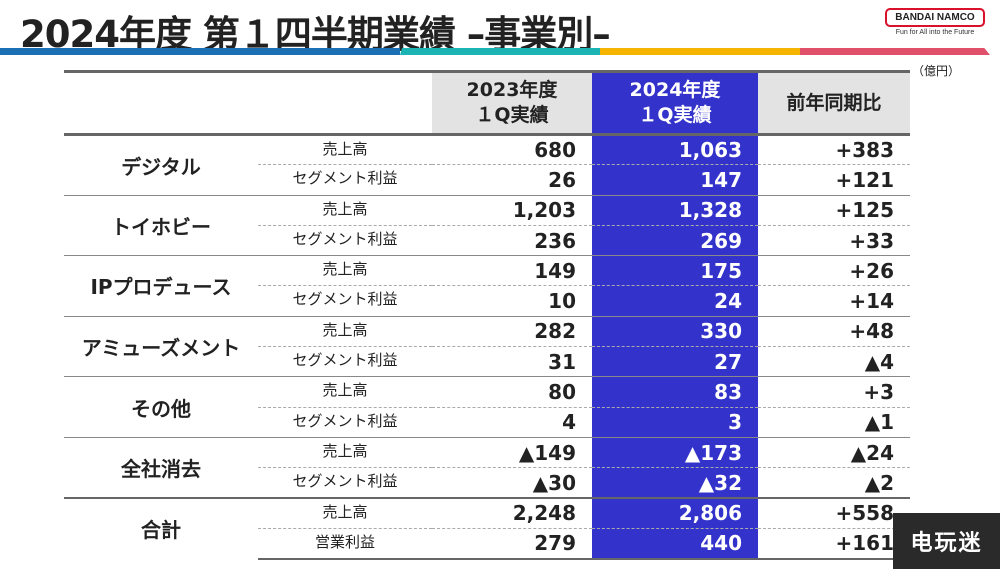  Describe the element at coordinates (512, 103) in the screenshot. I see `header-2023: 2023年度 １Q実績` at that location.